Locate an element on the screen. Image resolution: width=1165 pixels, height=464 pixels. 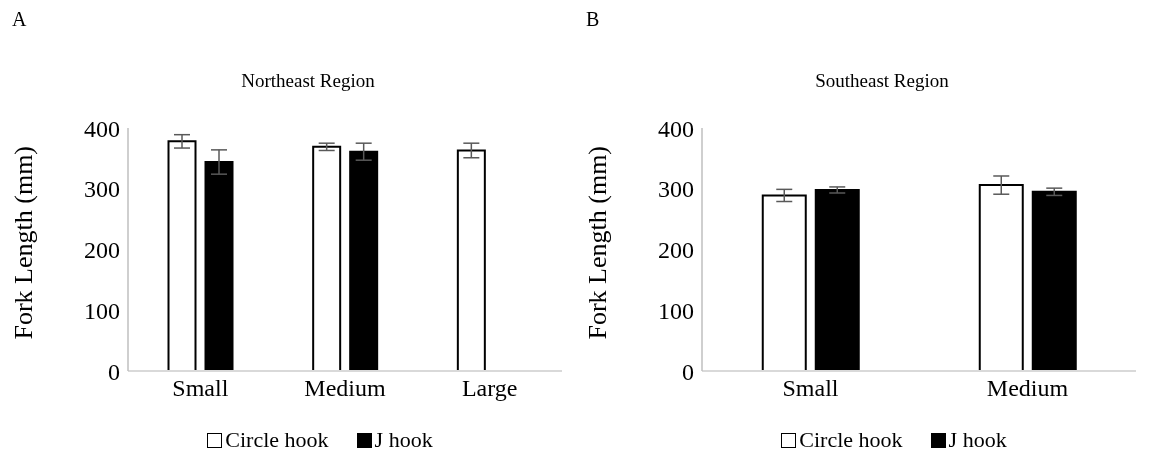
text: B is located at coordinates (593, 19).